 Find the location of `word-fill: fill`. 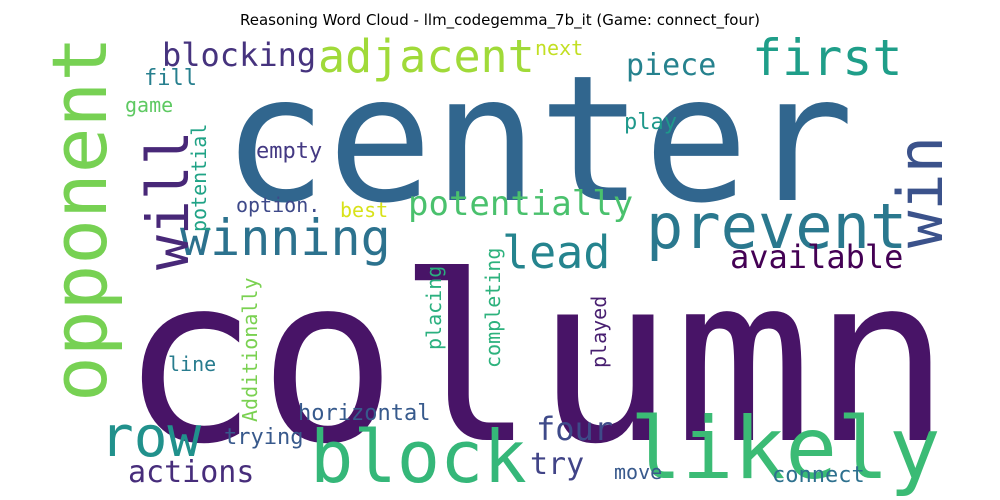

word-fill: fill is located at coordinates (170, 78).